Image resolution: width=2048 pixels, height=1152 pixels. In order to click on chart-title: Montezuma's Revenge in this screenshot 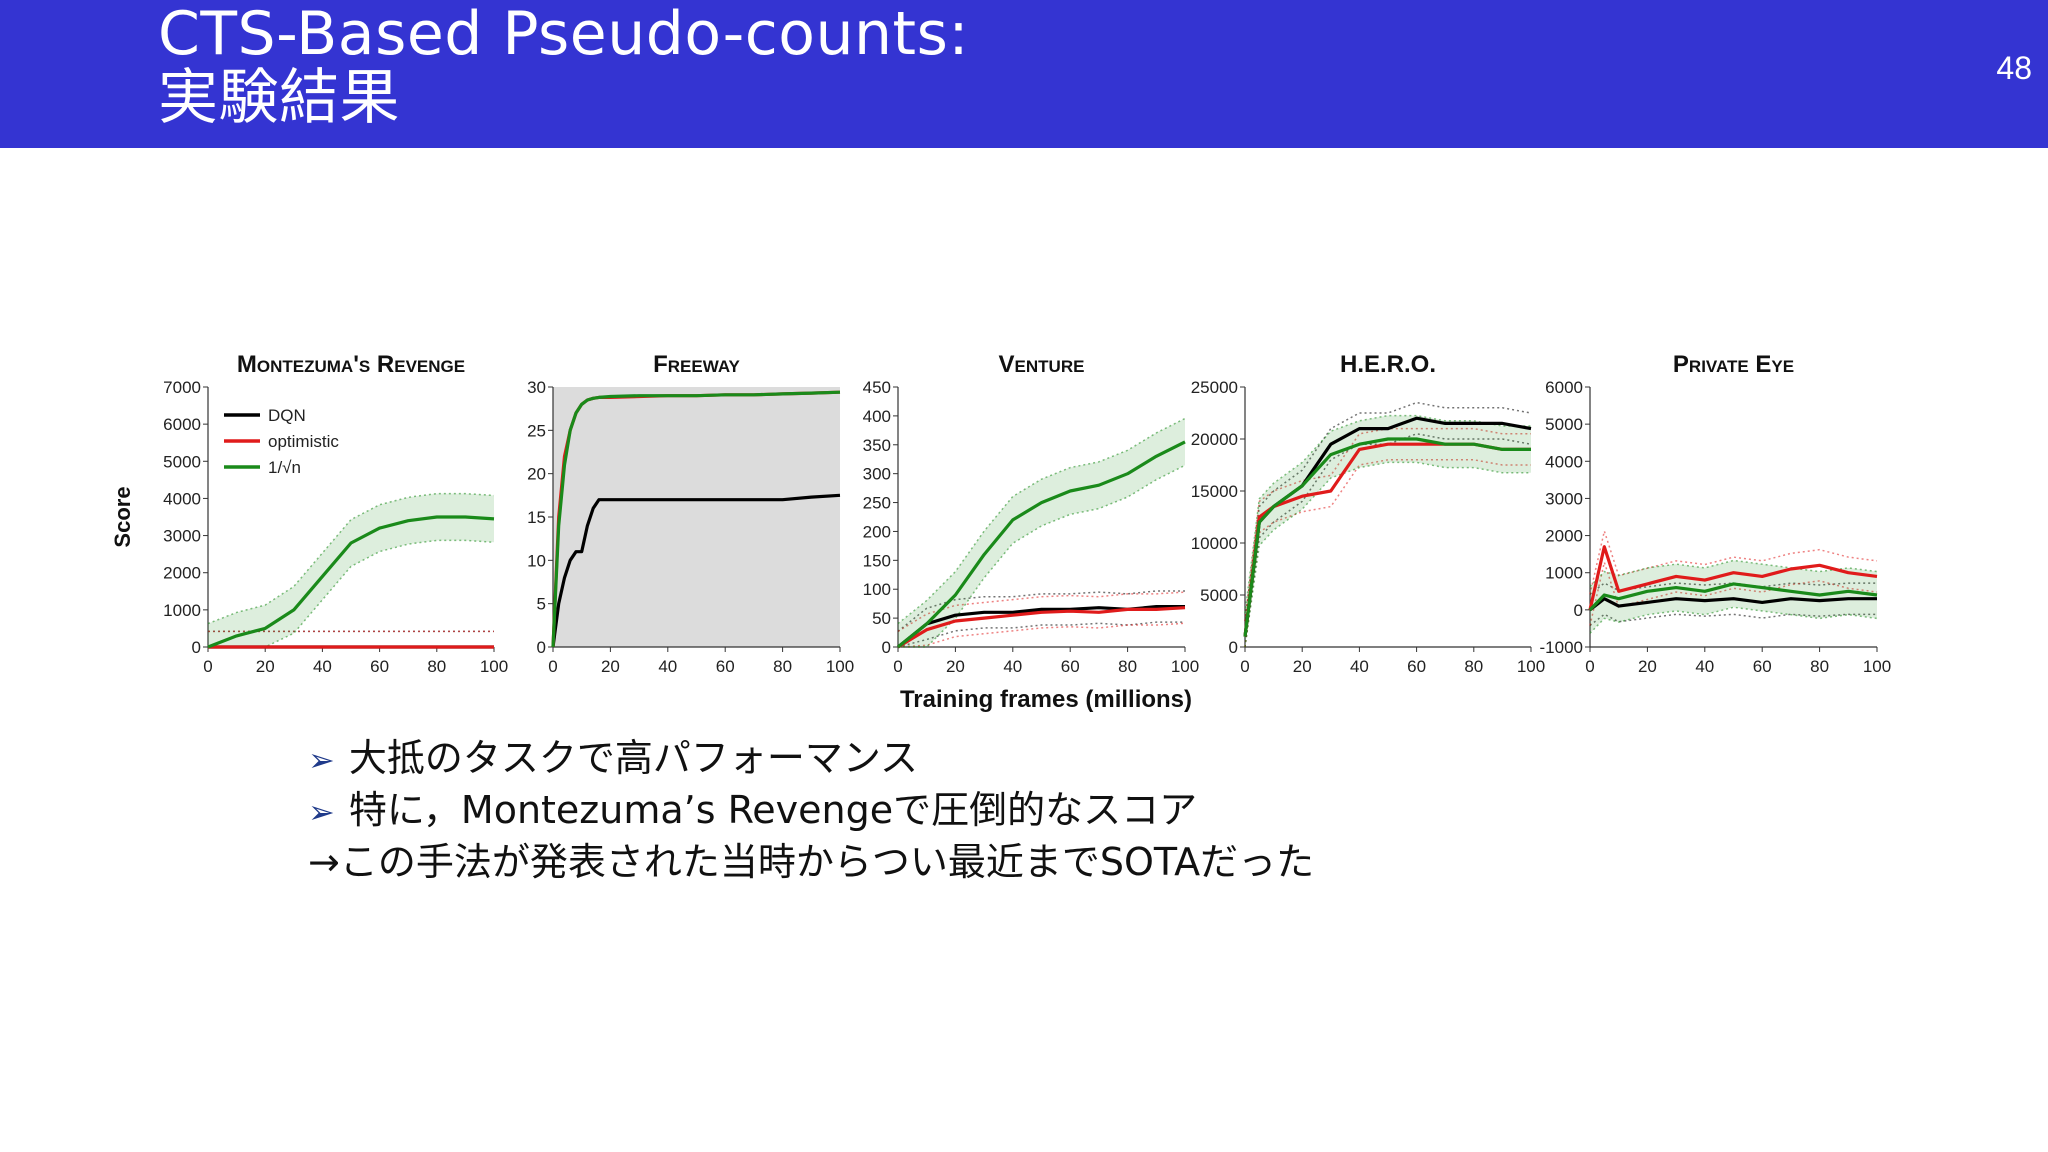, I will do `click(351, 364)`.